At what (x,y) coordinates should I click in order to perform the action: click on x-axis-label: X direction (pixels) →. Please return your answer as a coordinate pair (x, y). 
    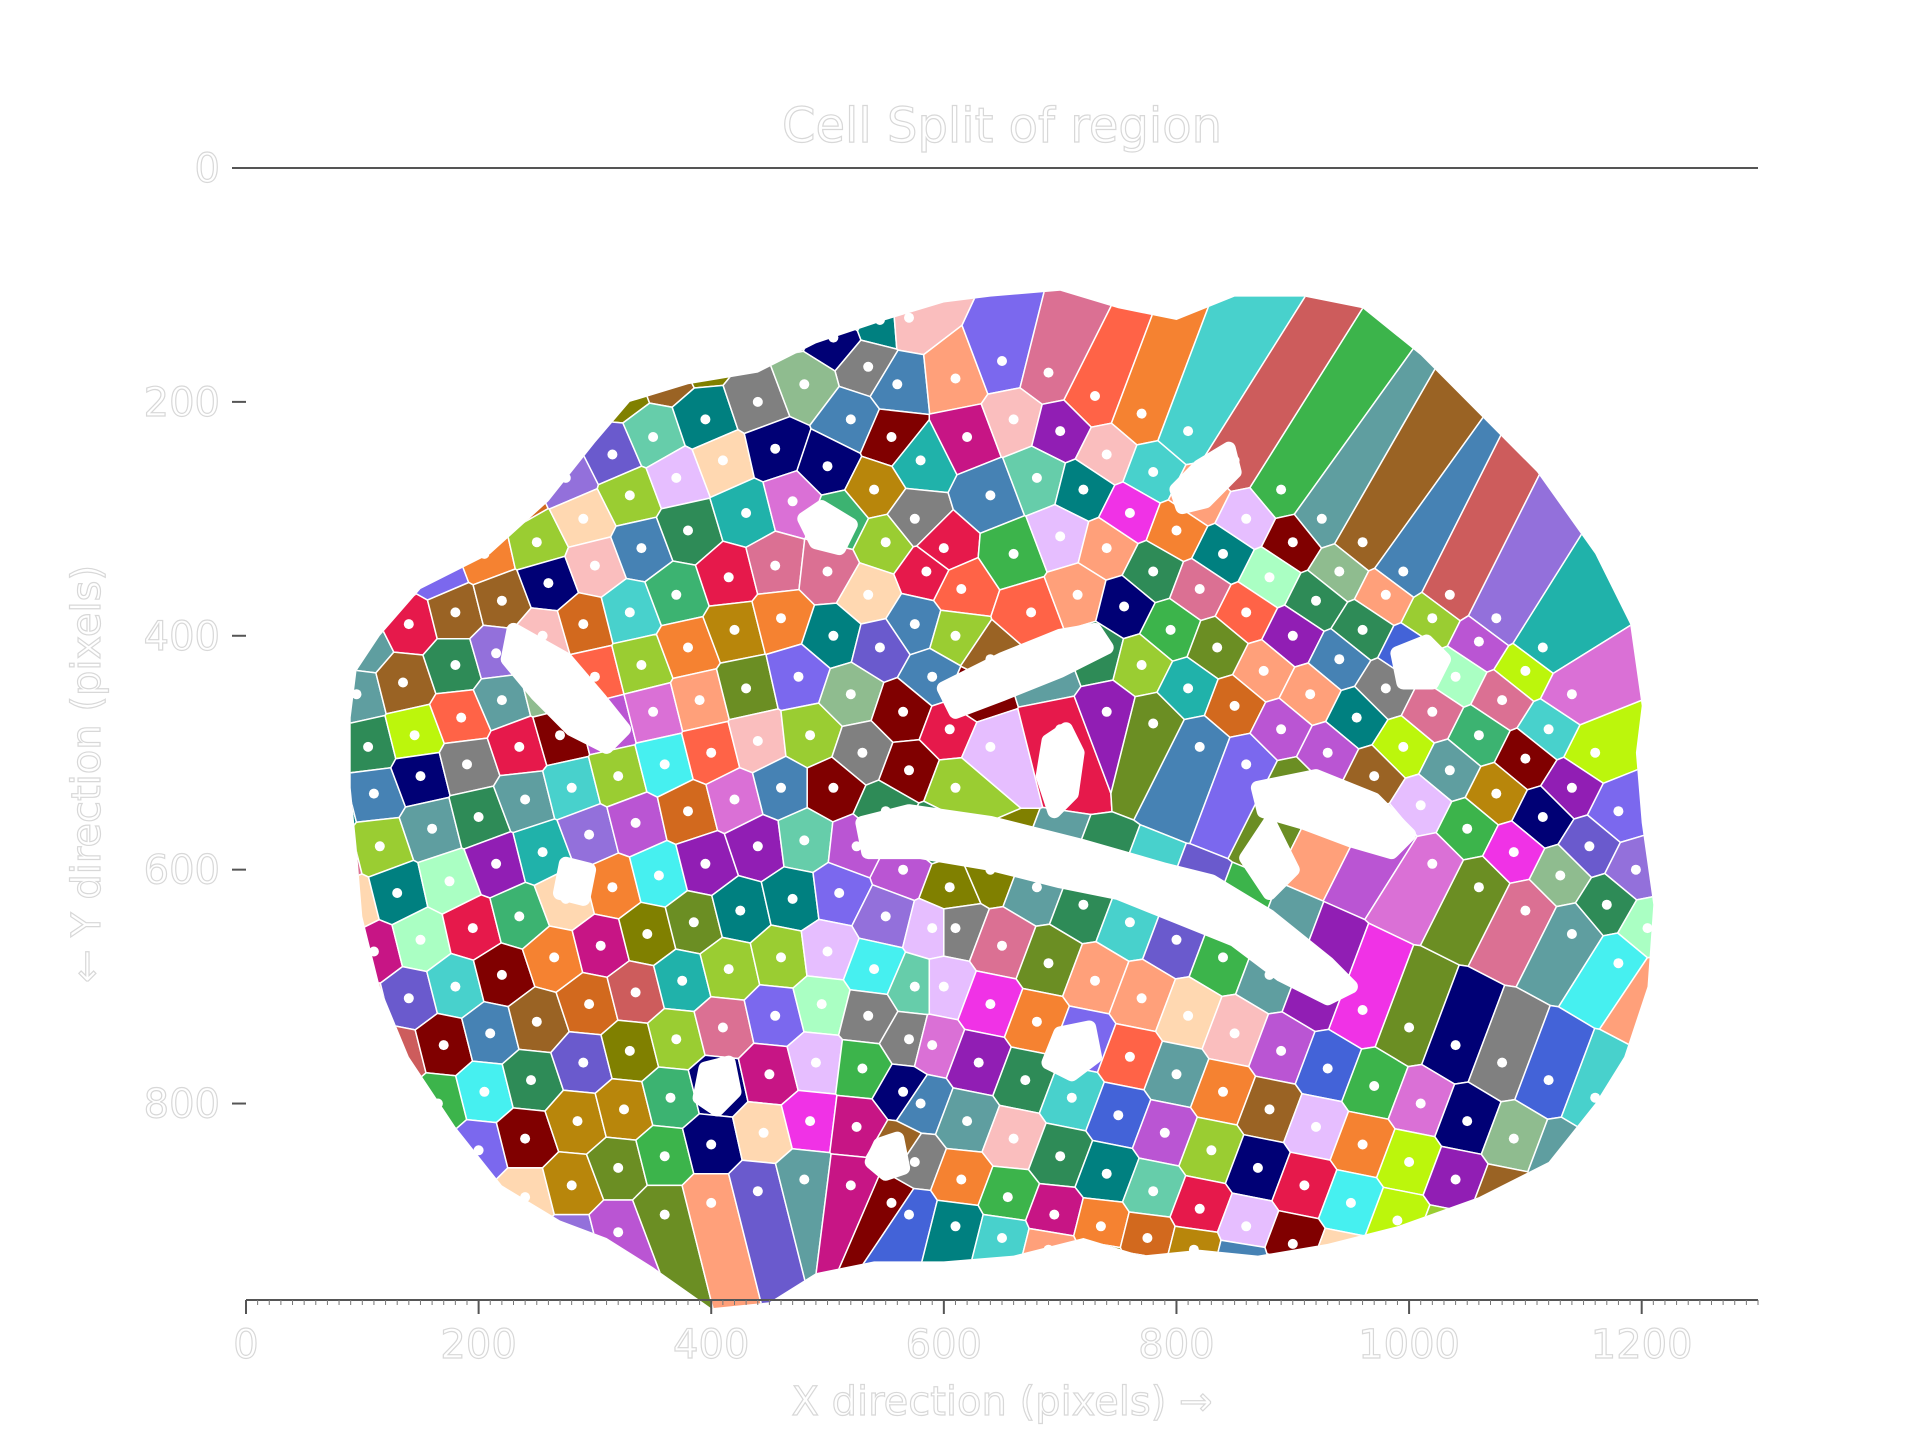
    Looking at the image, I should click on (1001, 1402).